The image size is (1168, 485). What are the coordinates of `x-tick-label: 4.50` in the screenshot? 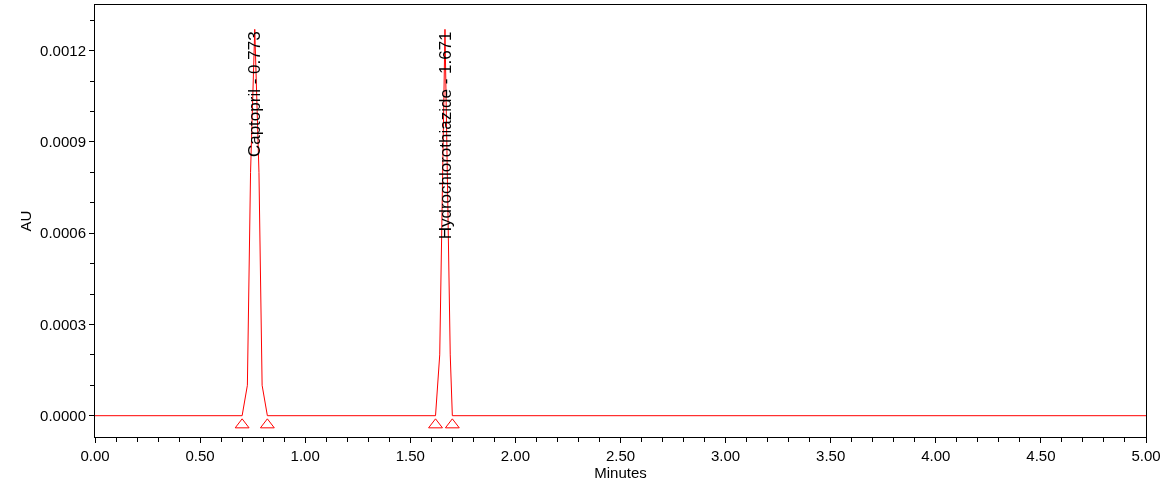 It's located at (1041, 455).